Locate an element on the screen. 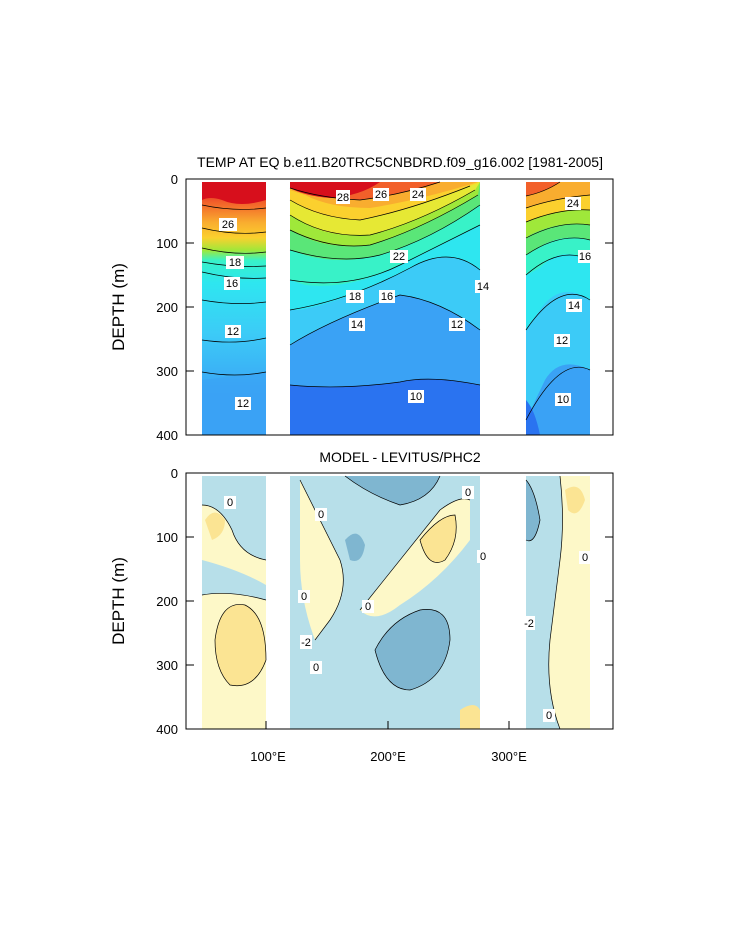 The width and height of the screenshot is (733, 945). top-left-warm-pool is located at coordinates (234, 193).